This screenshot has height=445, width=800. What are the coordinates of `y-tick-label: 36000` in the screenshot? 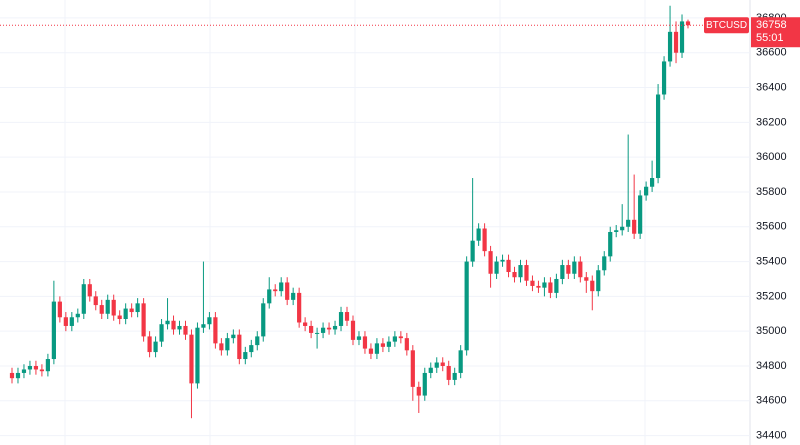 It's located at (771, 157).